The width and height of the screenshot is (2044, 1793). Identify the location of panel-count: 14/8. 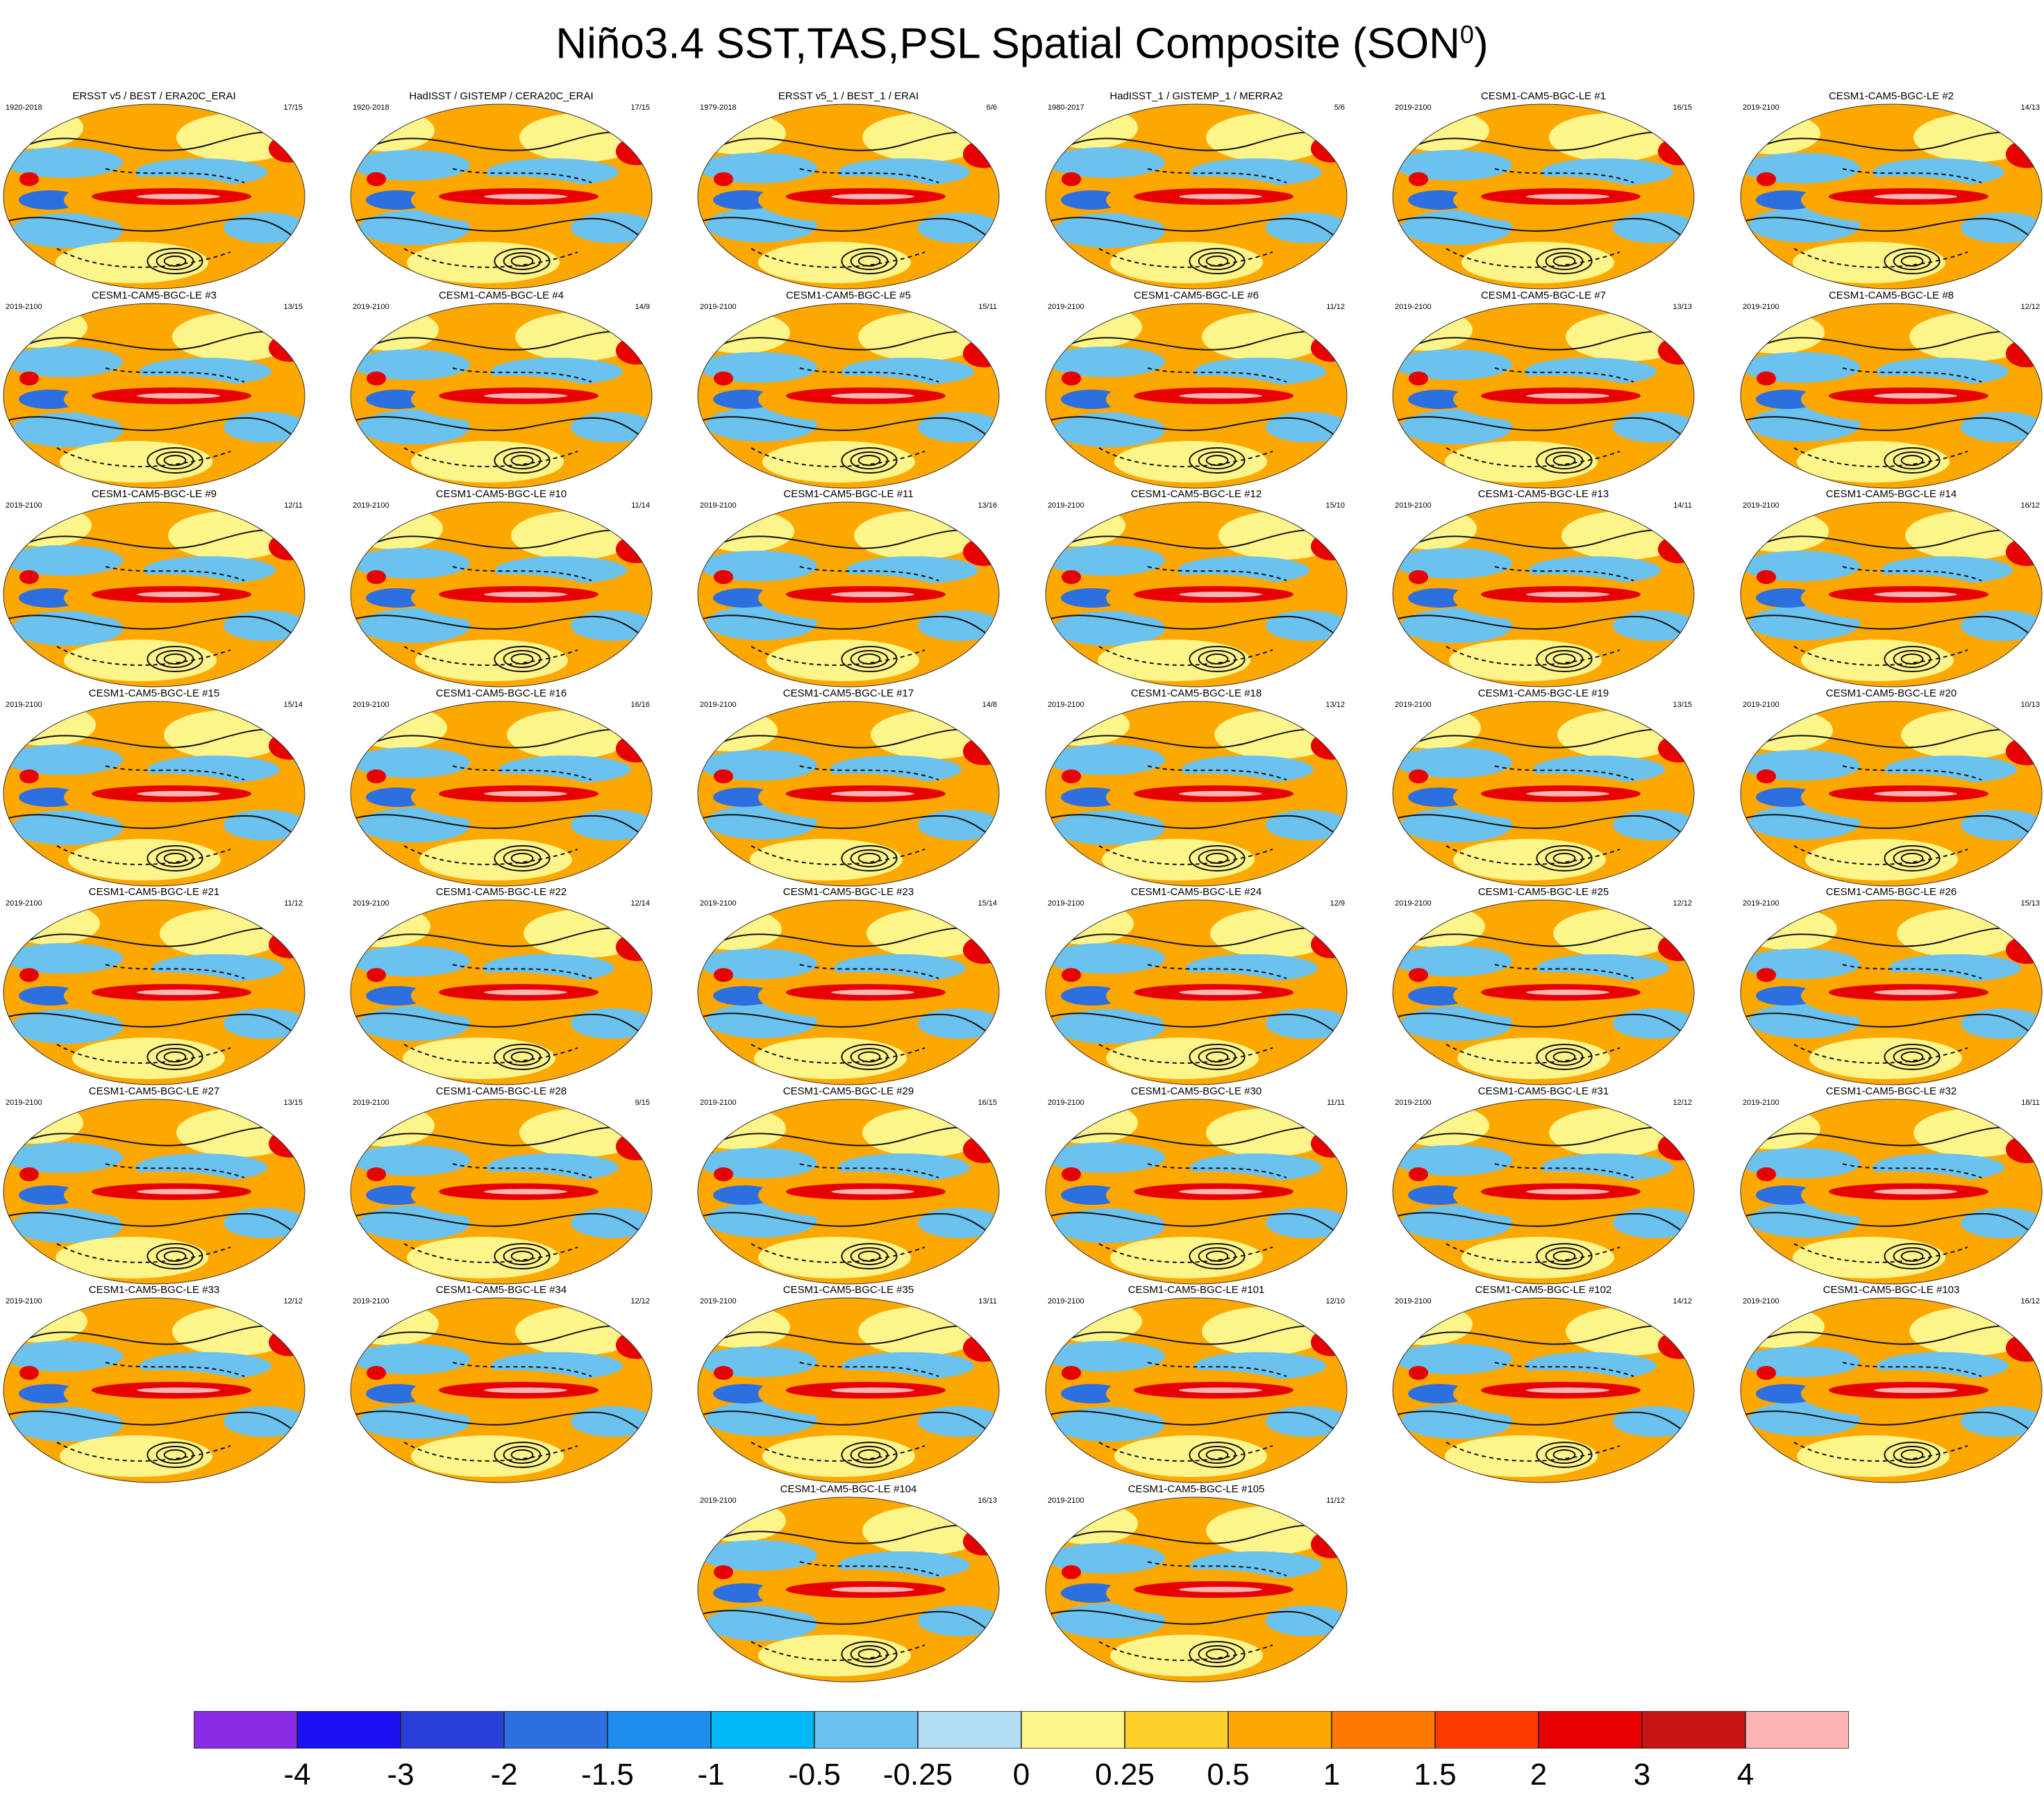
(989, 705).